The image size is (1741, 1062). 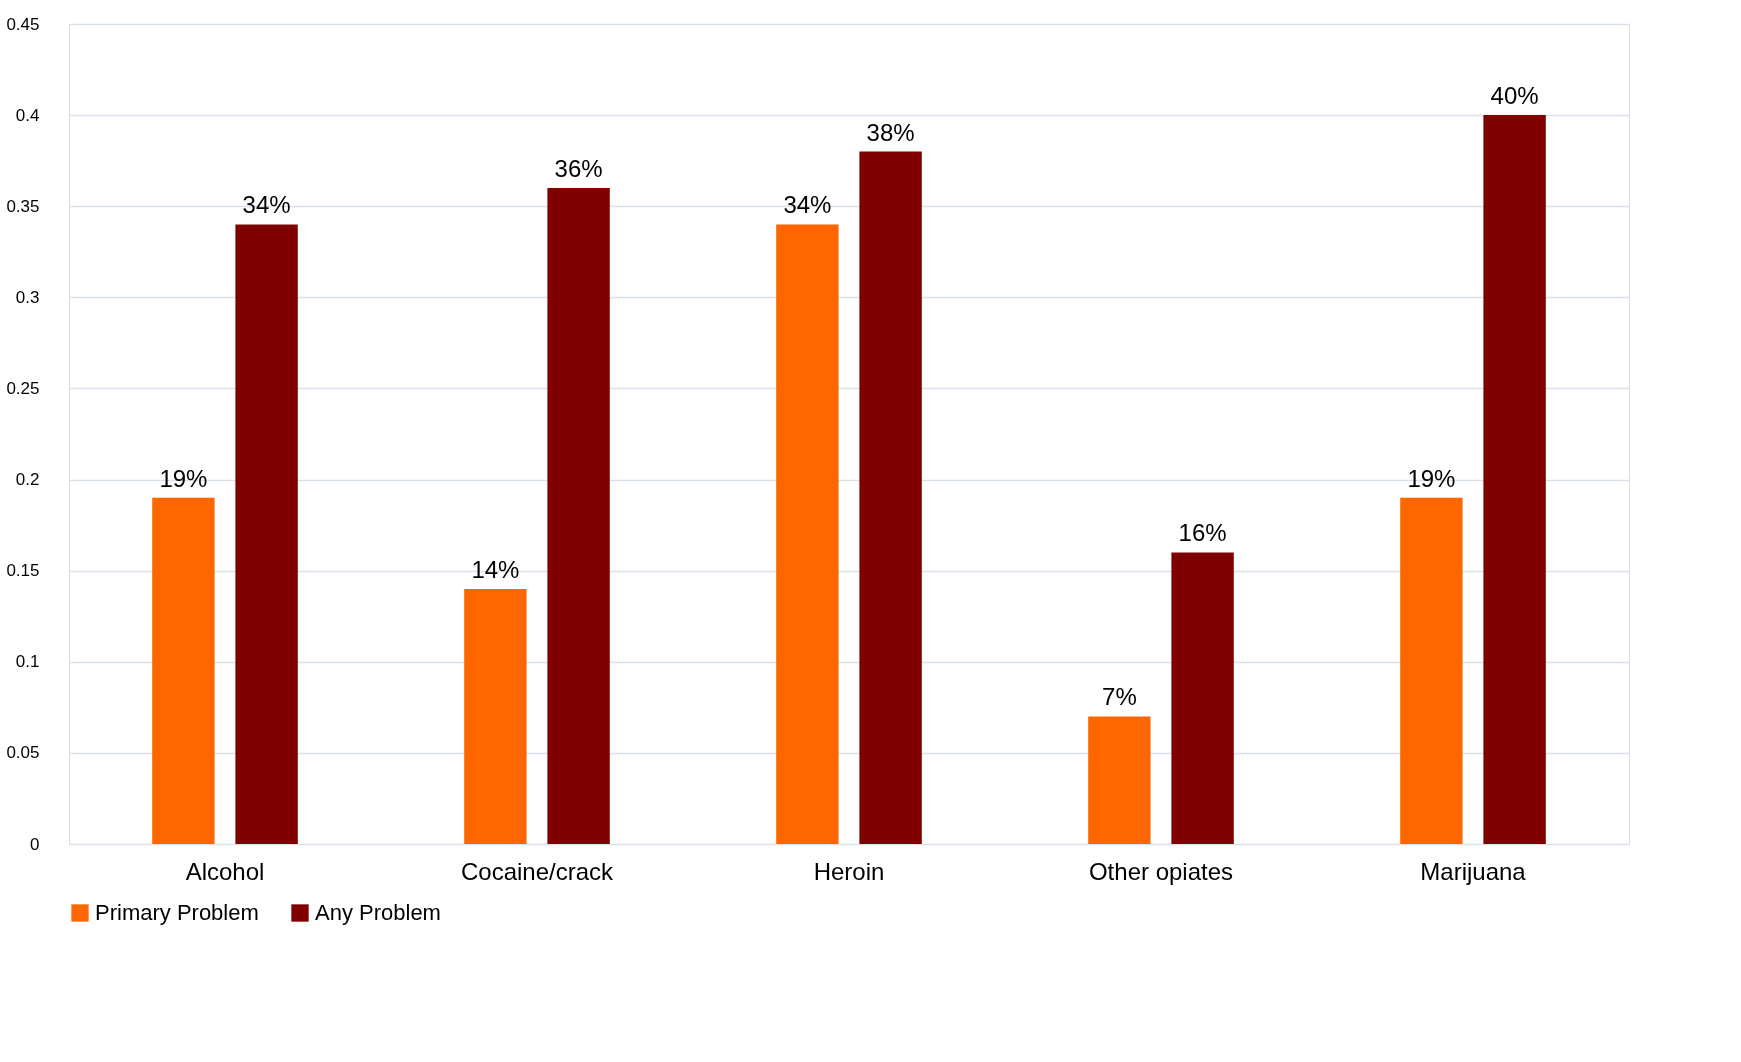 What do you see at coordinates (35, 844) in the screenshot?
I see `y-tick-label: 0` at bounding box center [35, 844].